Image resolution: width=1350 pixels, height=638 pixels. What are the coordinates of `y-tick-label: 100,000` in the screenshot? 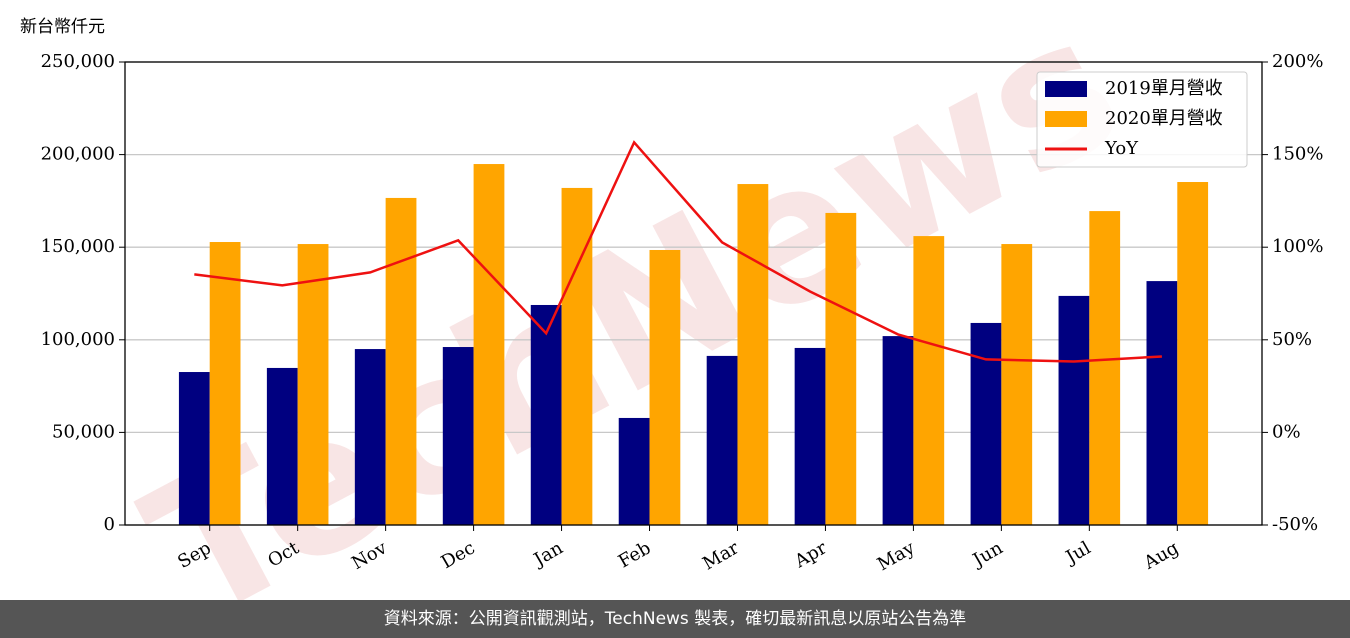 It's located at (78, 339).